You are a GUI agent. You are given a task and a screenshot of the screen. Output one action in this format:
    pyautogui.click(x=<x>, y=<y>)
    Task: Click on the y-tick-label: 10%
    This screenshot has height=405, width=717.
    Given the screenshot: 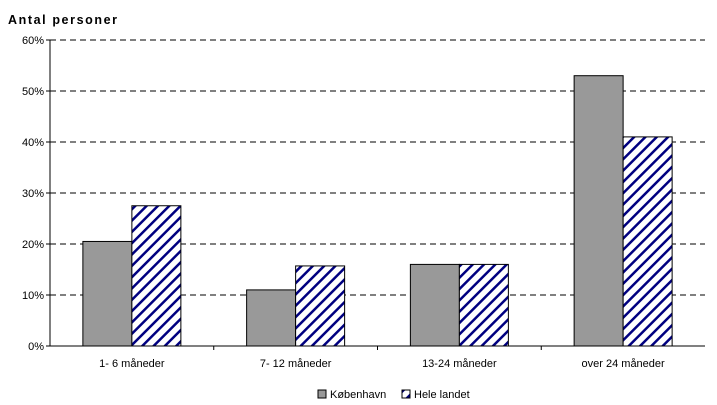 What is the action you would take?
    pyautogui.click(x=33, y=296)
    